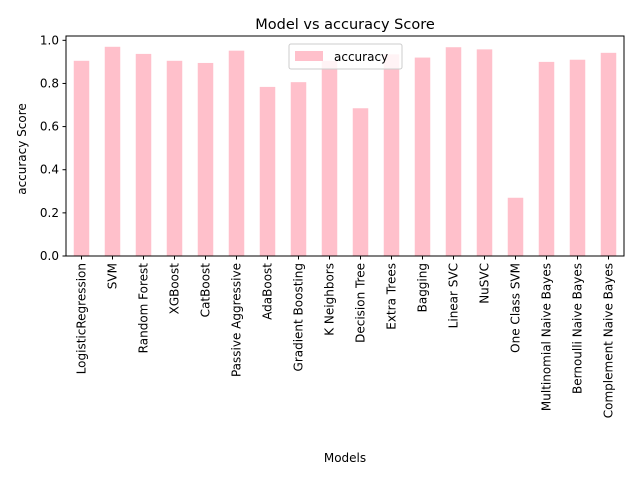 The height and width of the screenshot is (484, 640). Describe the element at coordinates (268, 291) in the screenshot. I see `x-tick-label: AdaBoost` at that location.